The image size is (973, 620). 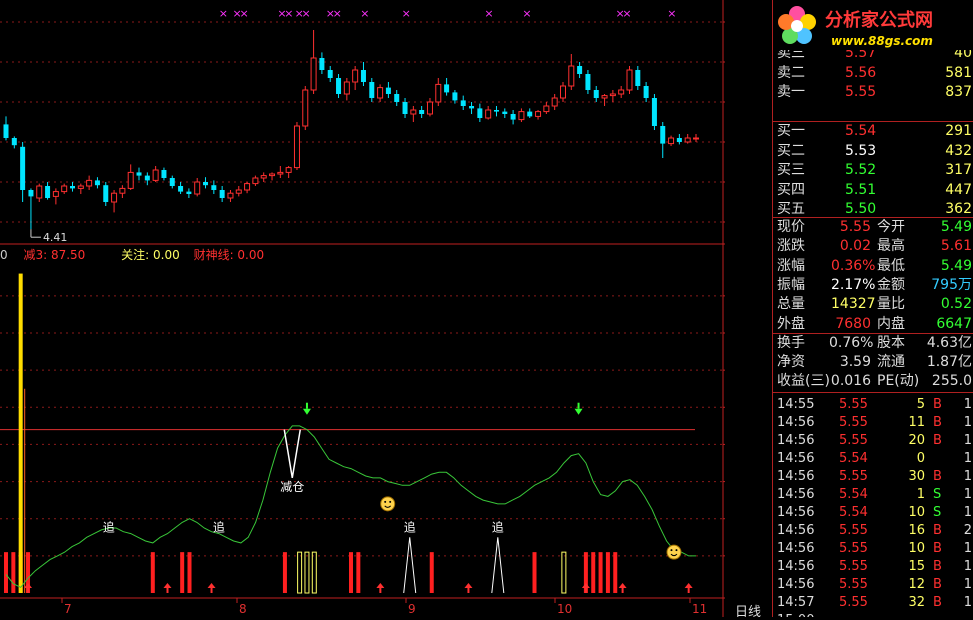 I want to click on stat-label: 振幅, so click(x=791, y=284).